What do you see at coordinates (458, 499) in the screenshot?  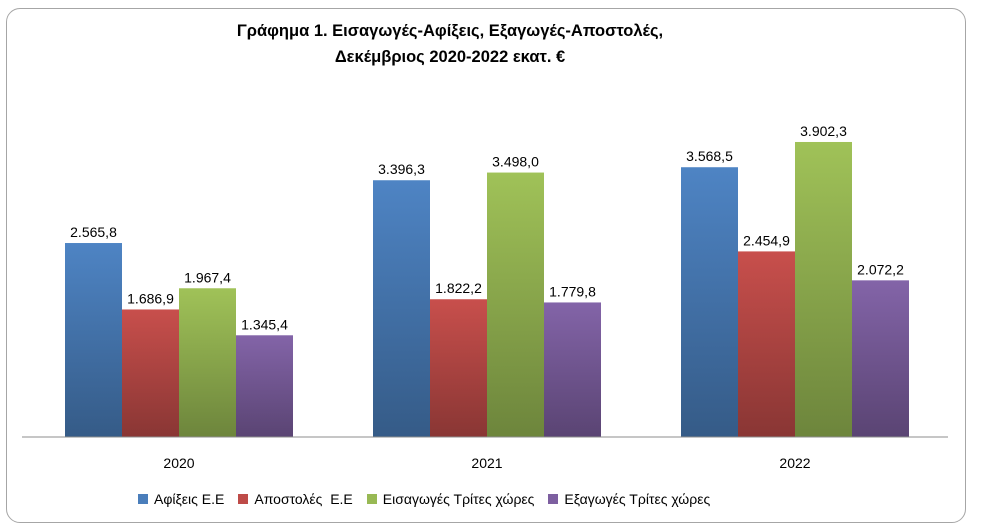 I see `legend-label-series-3: Εισαγωγές Τρίτες χώρες` at bounding box center [458, 499].